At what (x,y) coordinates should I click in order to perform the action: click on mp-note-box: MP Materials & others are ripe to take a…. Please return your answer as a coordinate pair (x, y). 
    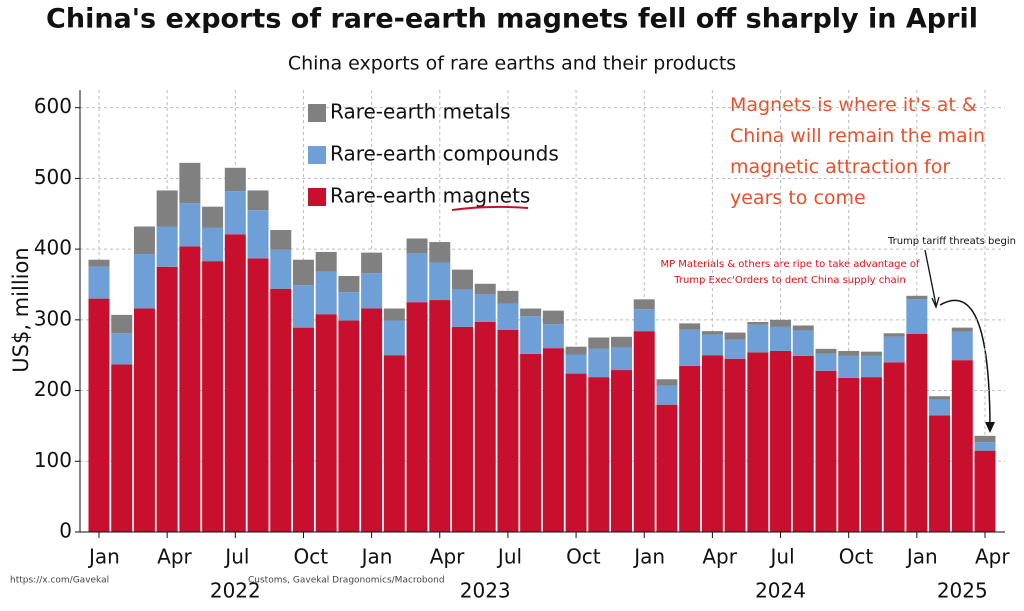
    Looking at the image, I should click on (789, 272).